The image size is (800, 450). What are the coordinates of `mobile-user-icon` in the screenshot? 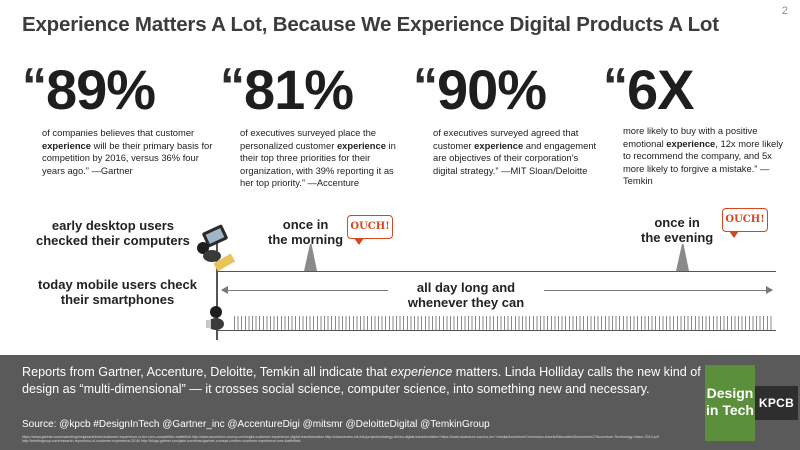 It's located at (215, 318).